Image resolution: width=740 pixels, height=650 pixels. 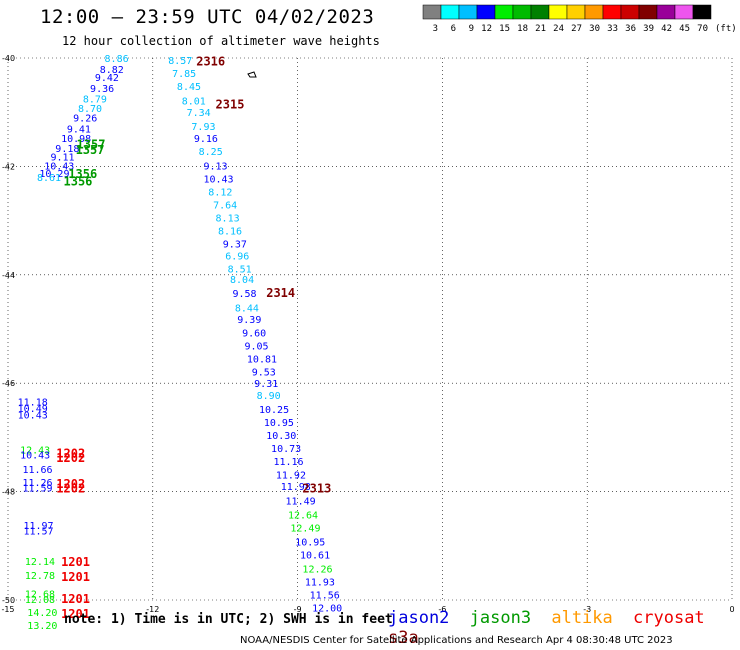 What do you see at coordinates (40, 600) in the screenshot?
I see `wave-height-point: 12.08` at bounding box center [40, 600].